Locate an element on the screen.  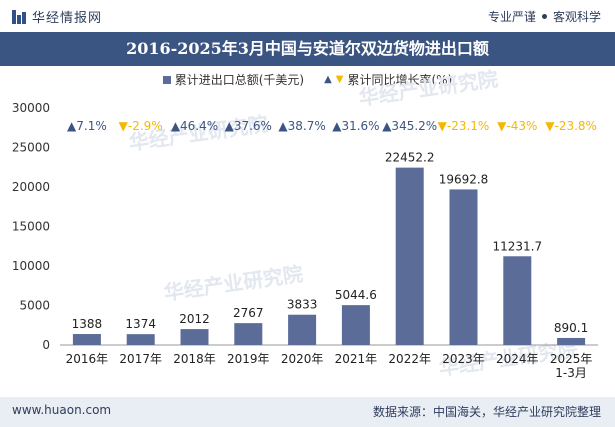
triangle-up-icon: ▲ is located at coordinates (328, 79).